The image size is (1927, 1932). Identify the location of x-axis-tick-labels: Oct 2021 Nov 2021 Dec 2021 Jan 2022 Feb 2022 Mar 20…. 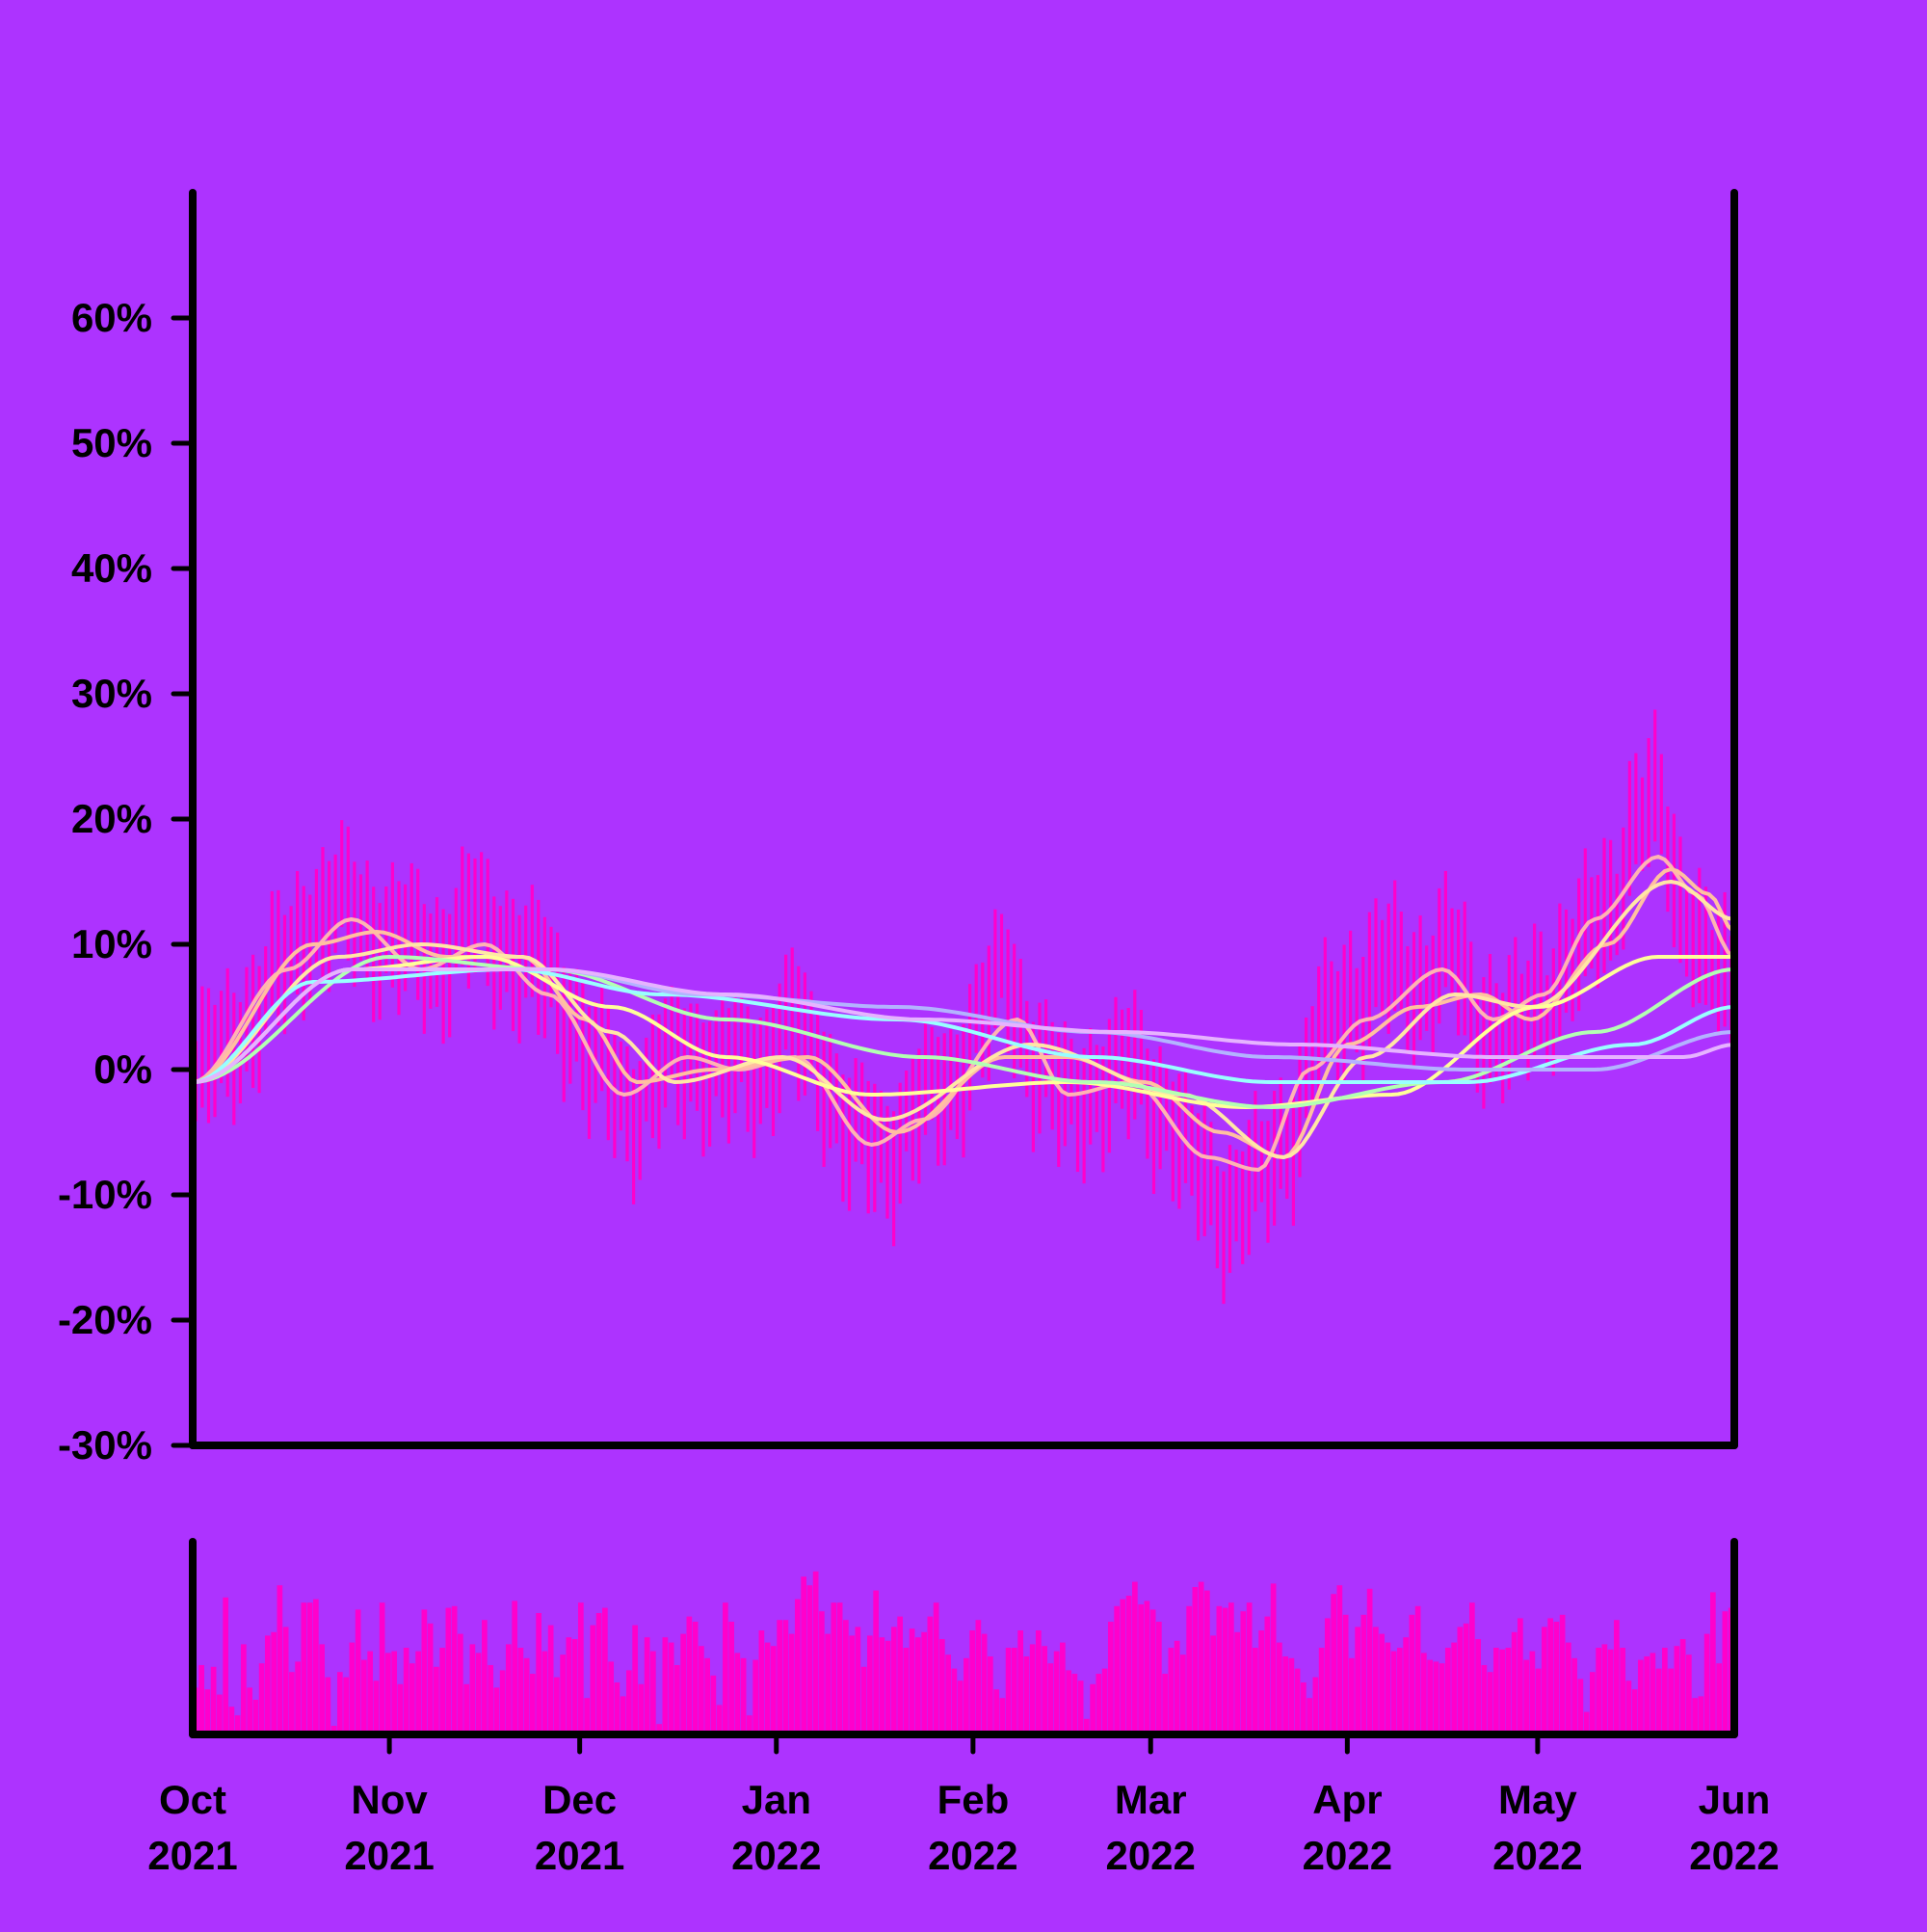
(963, 1827).